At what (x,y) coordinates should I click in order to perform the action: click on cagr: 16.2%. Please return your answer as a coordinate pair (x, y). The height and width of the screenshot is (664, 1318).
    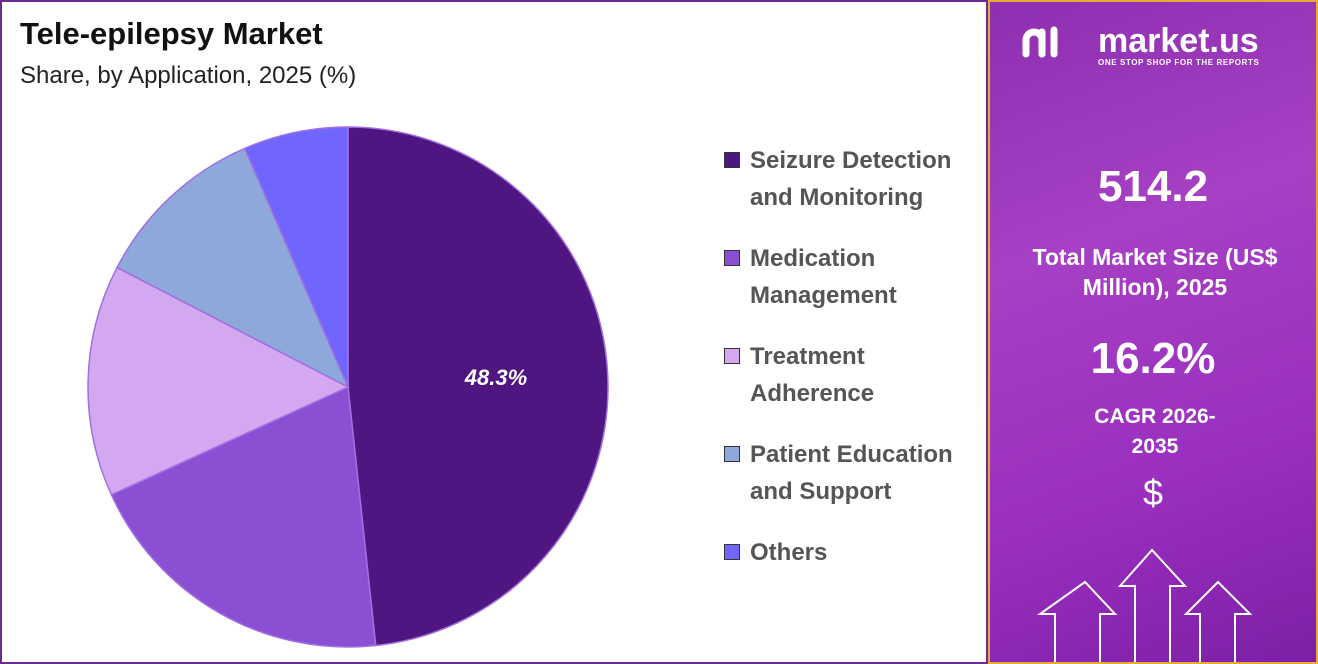
    Looking at the image, I should click on (1153, 358).